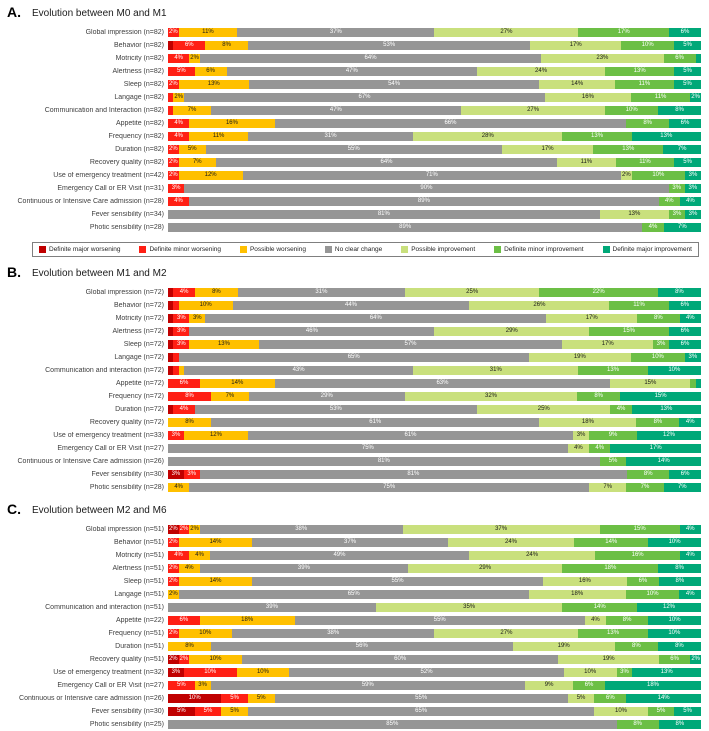 The height and width of the screenshot is (731, 709). Describe the element at coordinates (352, 331) in the screenshot. I see `bar-row: Alertness (n=72) 3% 46% 29% 15% 6%` at that location.